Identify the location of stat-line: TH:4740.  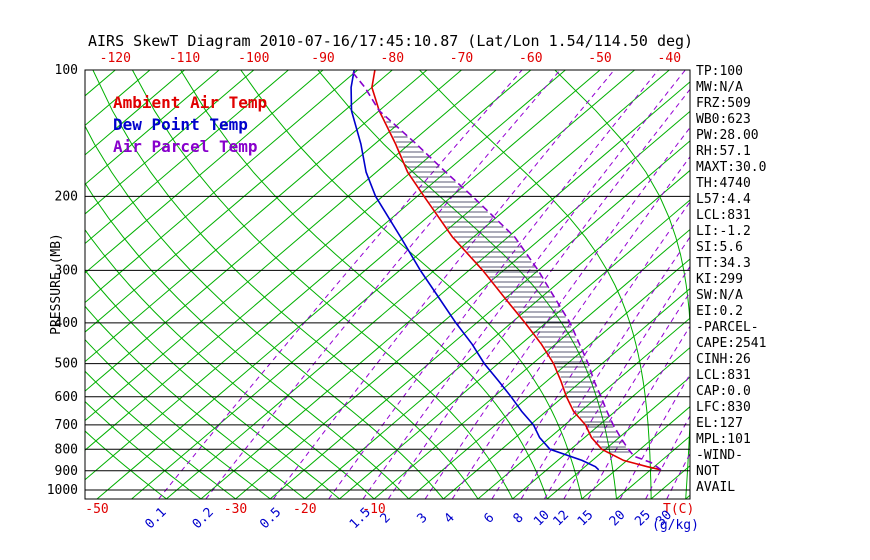
(723, 183).